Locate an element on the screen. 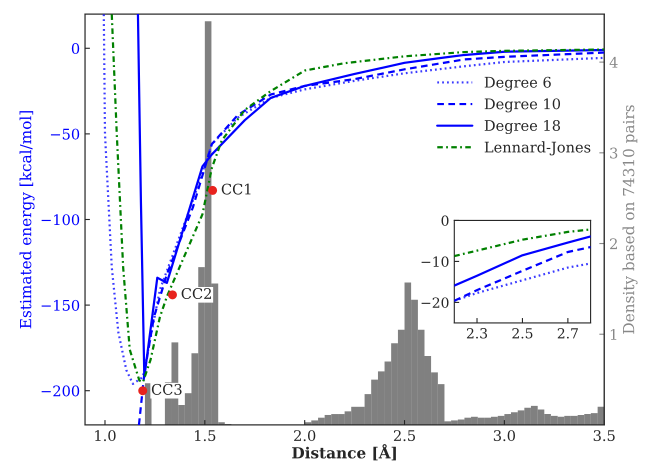  legend-label: Degree 6 is located at coordinates (517, 83).